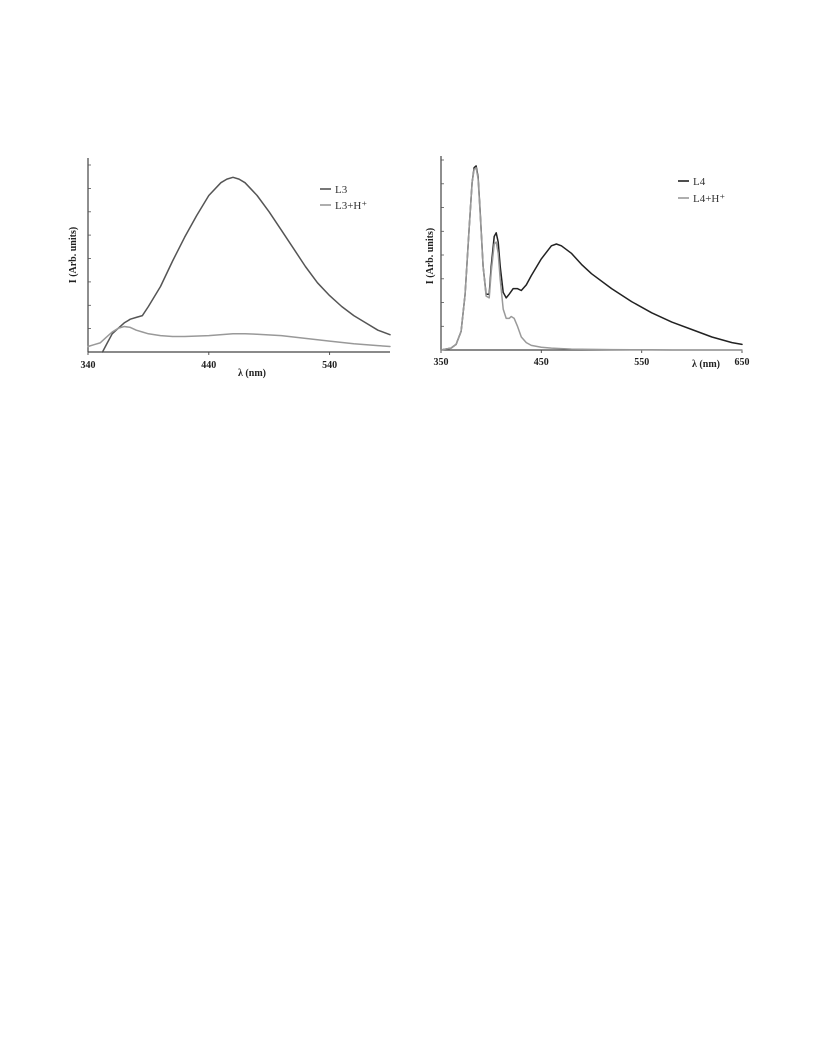  I want to click on x-tick-label: 440, so click(208, 365).